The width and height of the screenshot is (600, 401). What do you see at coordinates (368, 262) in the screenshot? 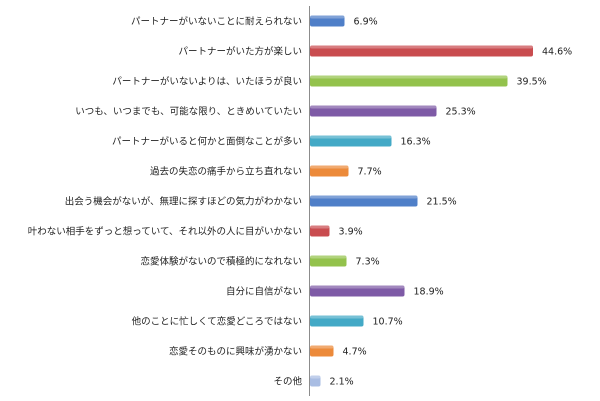
I see `value-label: 7.3%` at bounding box center [368, 262].